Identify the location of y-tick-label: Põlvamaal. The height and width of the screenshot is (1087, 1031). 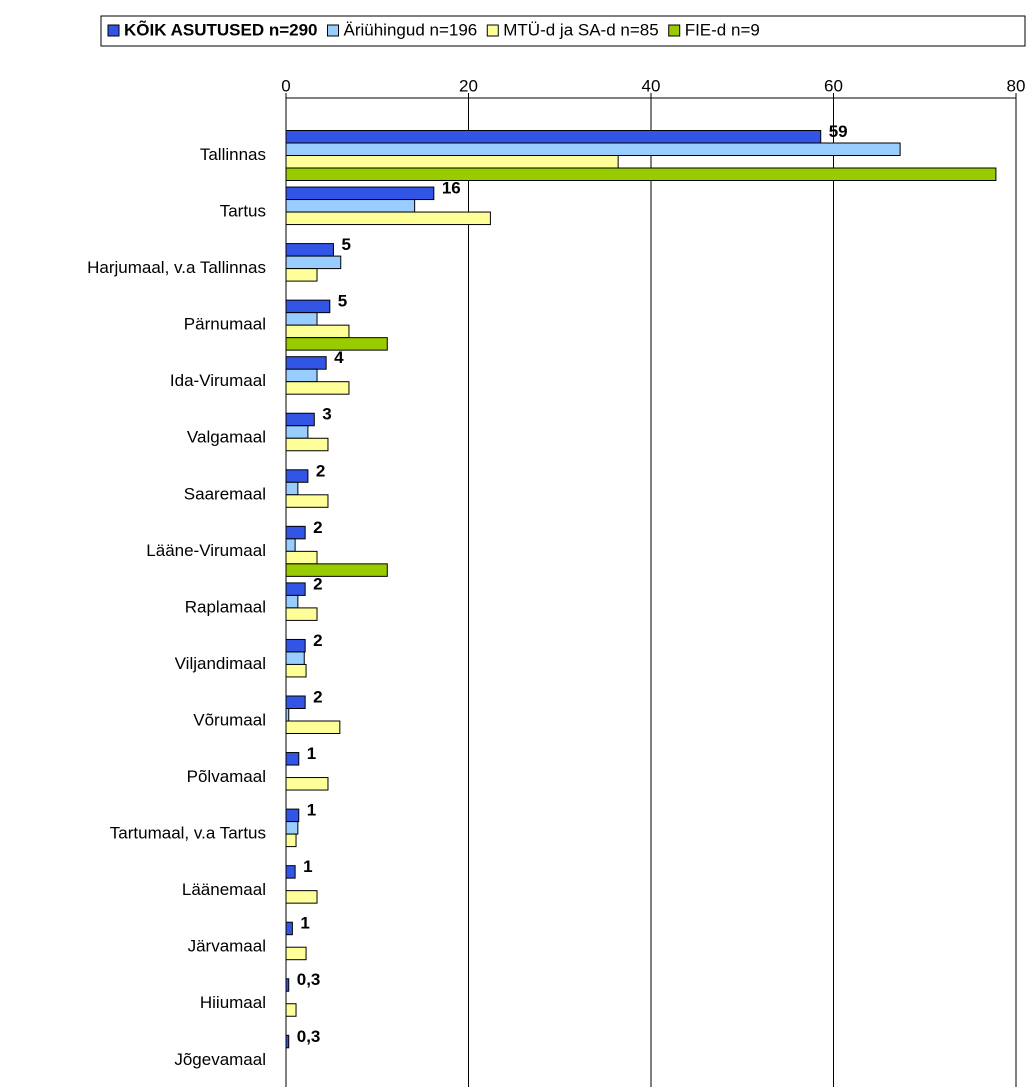
(226, 776).